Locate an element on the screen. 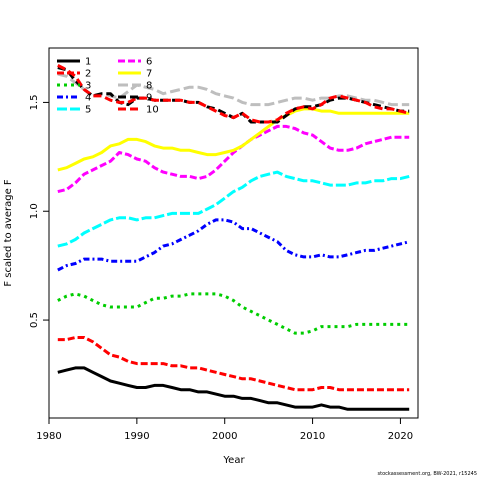  x-tick-label: 2020 is located at coordinates (400, 436).